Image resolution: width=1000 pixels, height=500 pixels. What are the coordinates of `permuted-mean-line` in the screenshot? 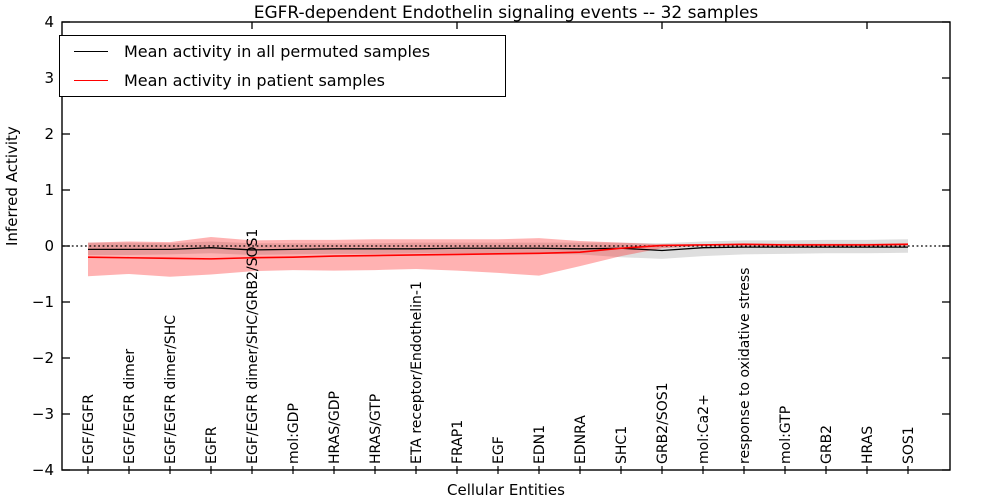 It's located at (498, 249).